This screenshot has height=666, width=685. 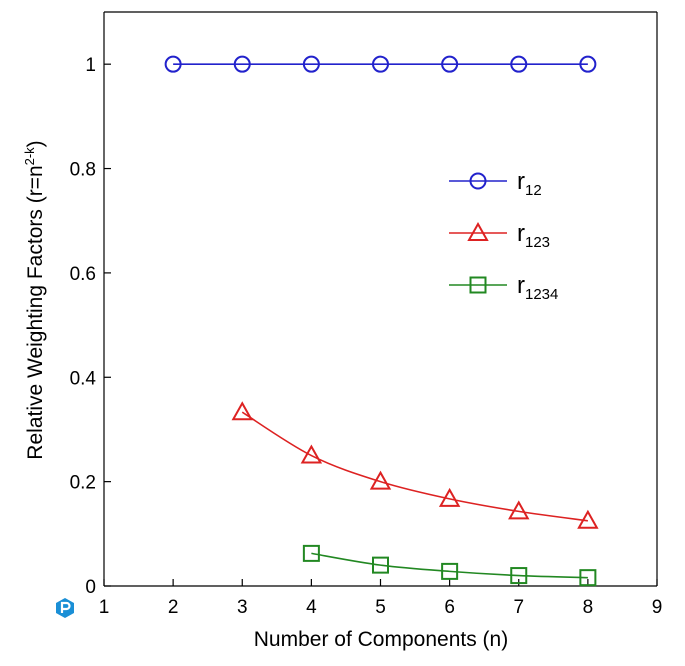 I want to click on y-tick-label: 0.8, so click(x=83, y=170).